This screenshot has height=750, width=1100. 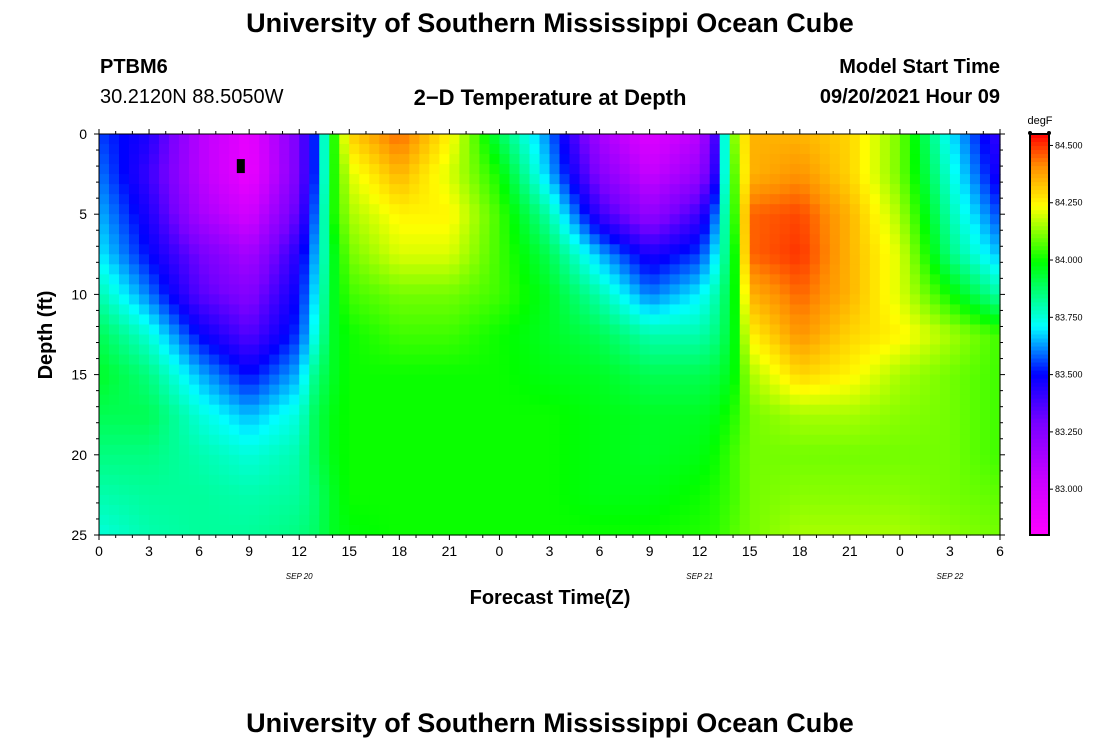 I want to click on colorbar-tick-label: 83.750, so click(x=1069, y=317).